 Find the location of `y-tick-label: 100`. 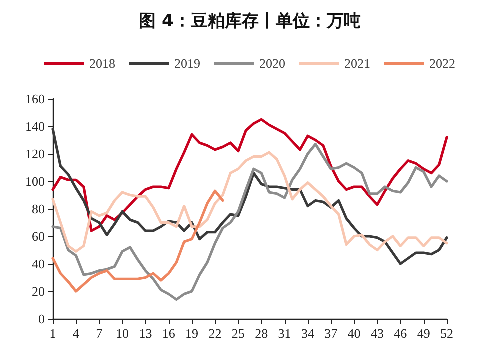

y-tick-label: 100 is located at coordinates (35, 181).